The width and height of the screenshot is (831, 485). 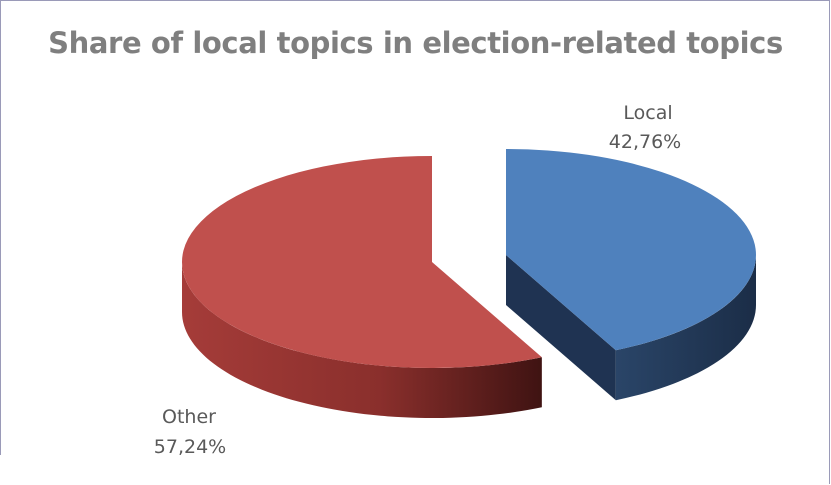 I want to click on label-other-value: 57,24%, so click(x=190, y=447).